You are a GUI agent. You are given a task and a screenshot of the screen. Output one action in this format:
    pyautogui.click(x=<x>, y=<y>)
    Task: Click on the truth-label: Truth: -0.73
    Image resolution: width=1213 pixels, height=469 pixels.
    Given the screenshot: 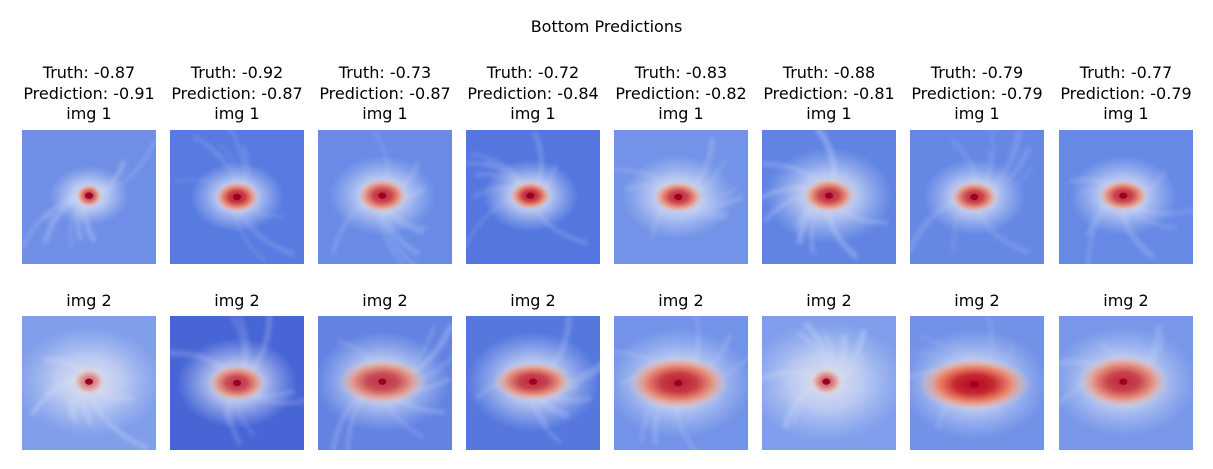 What is the action you would take?
    pyautogui.click(x=385, y=72)
    